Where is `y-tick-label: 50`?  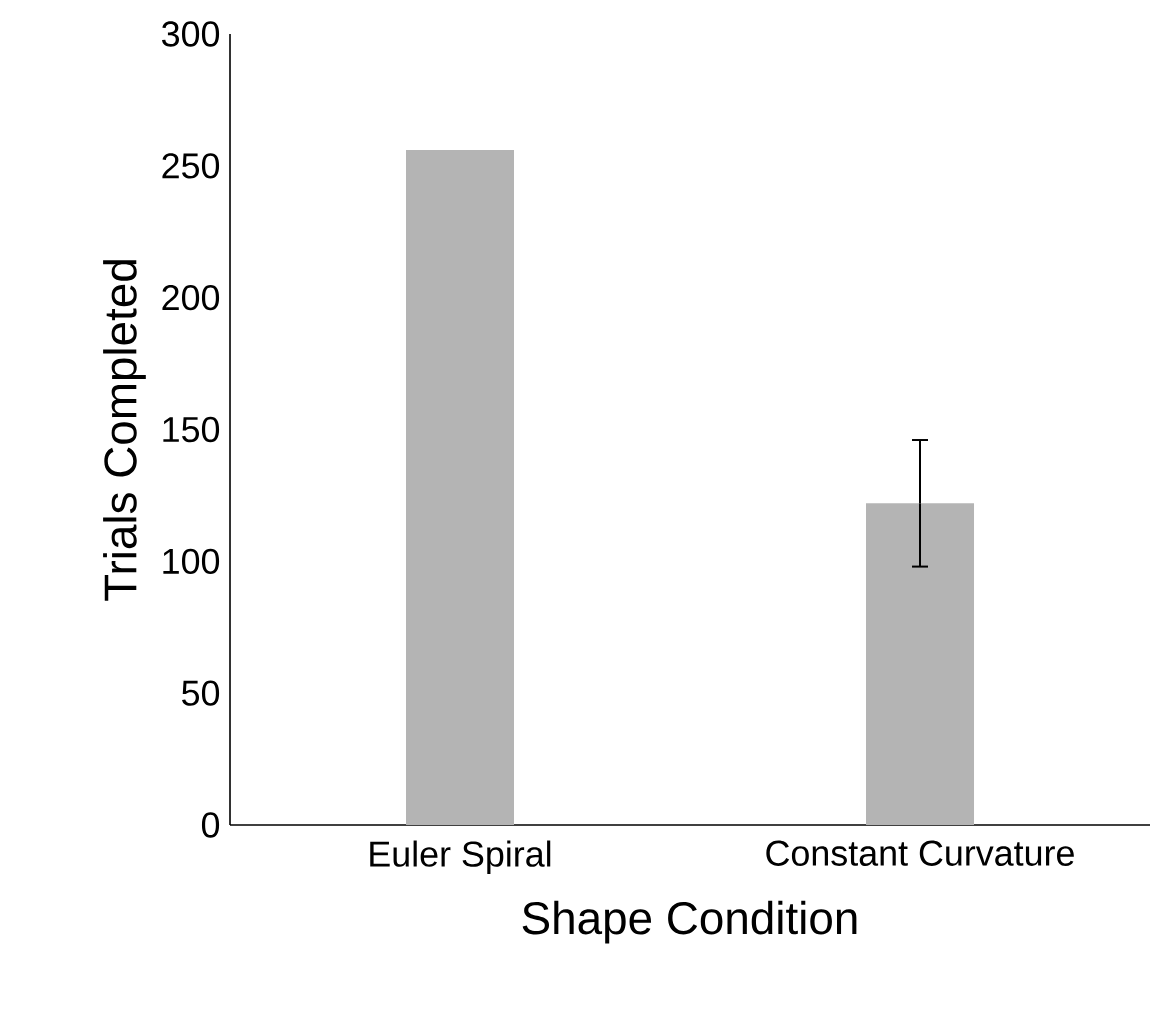 y-tick-label: 50 is located at coordinates (201, 693).